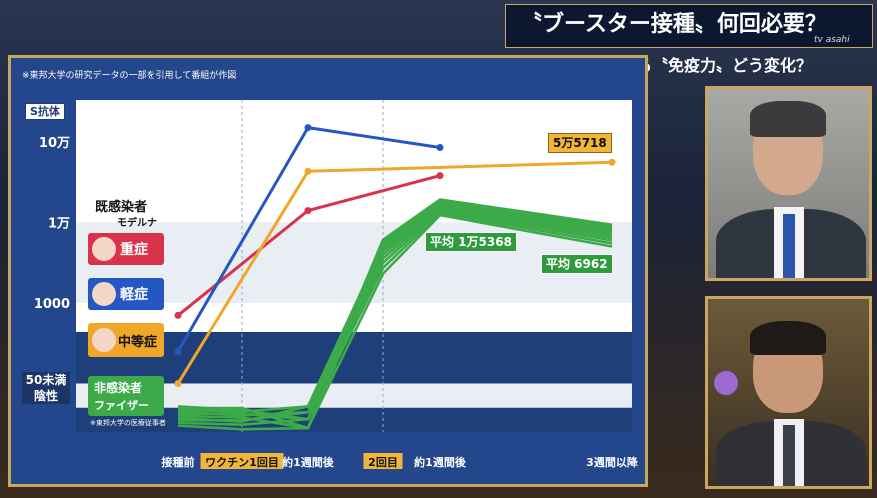 The width and height of the screenshot is (877, 498). I want to click on anchor-video, so click(788, 392).